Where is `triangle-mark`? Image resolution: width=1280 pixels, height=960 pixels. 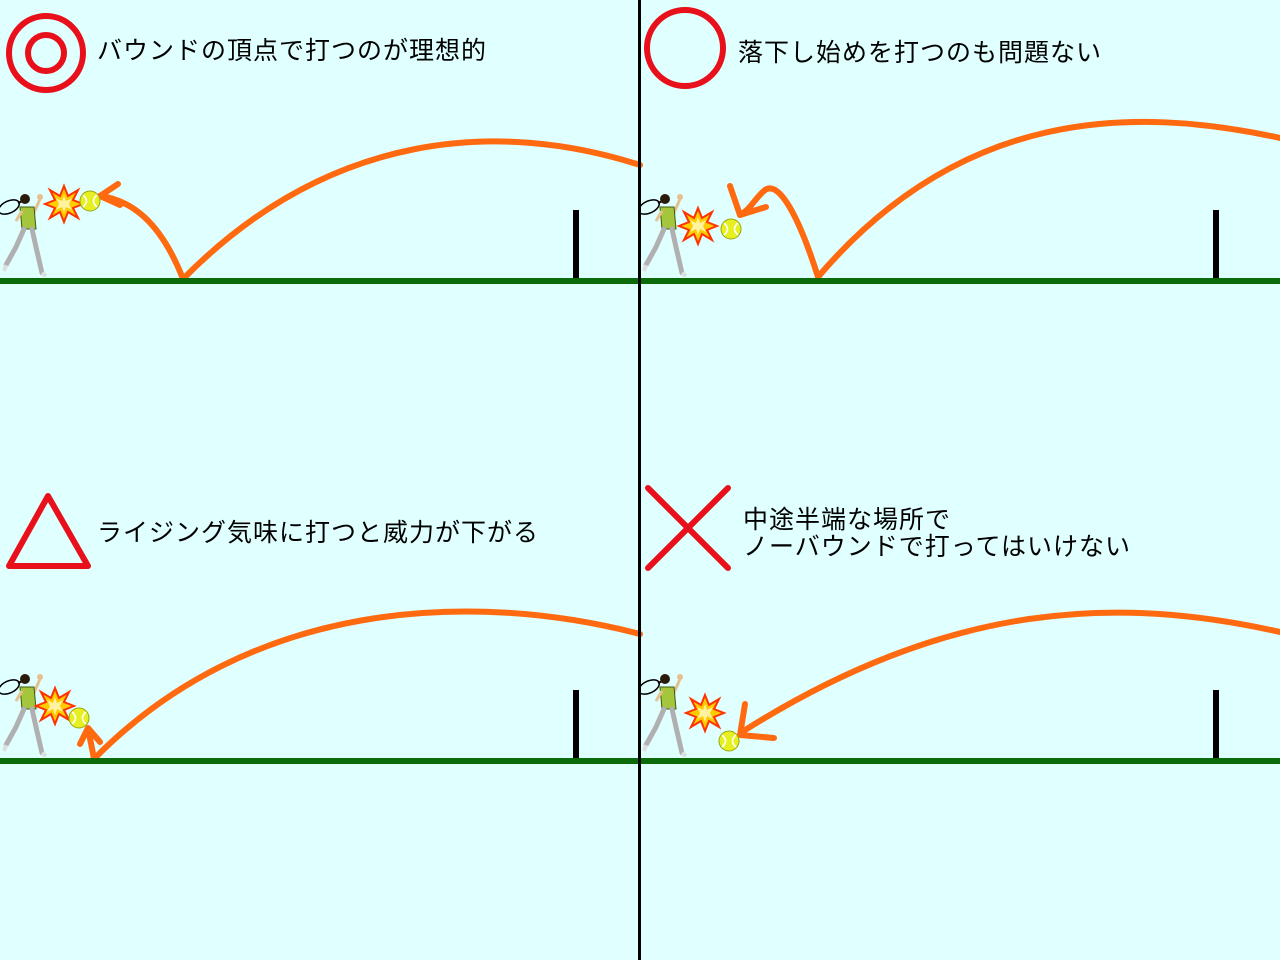
triangle-mark is located at coordinates (48, 531).